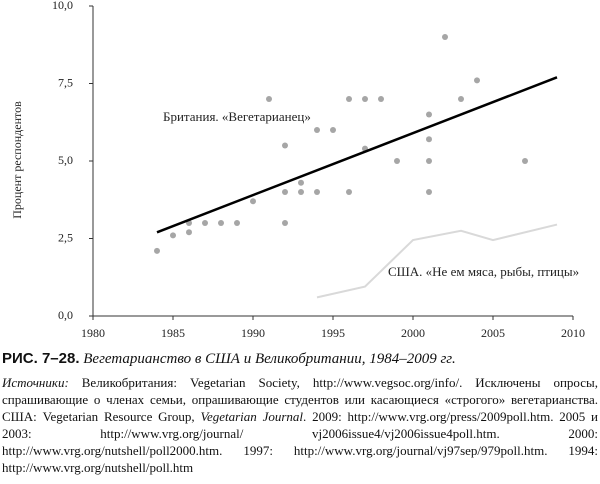 The image size is (600, 484). I want to click on y-tick-label: 10,0, so click(62, 6).